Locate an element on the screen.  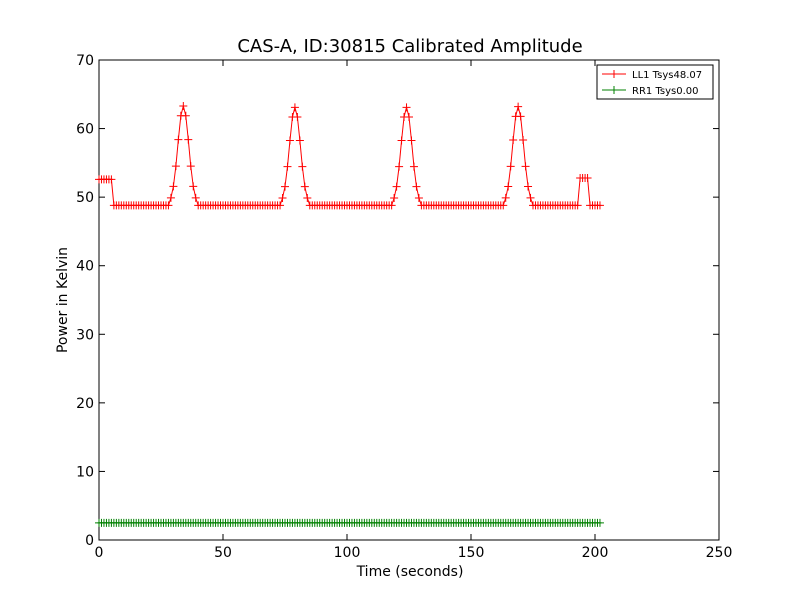
x-axis-label: Time (seconds) is located at coordinates (410, 572).